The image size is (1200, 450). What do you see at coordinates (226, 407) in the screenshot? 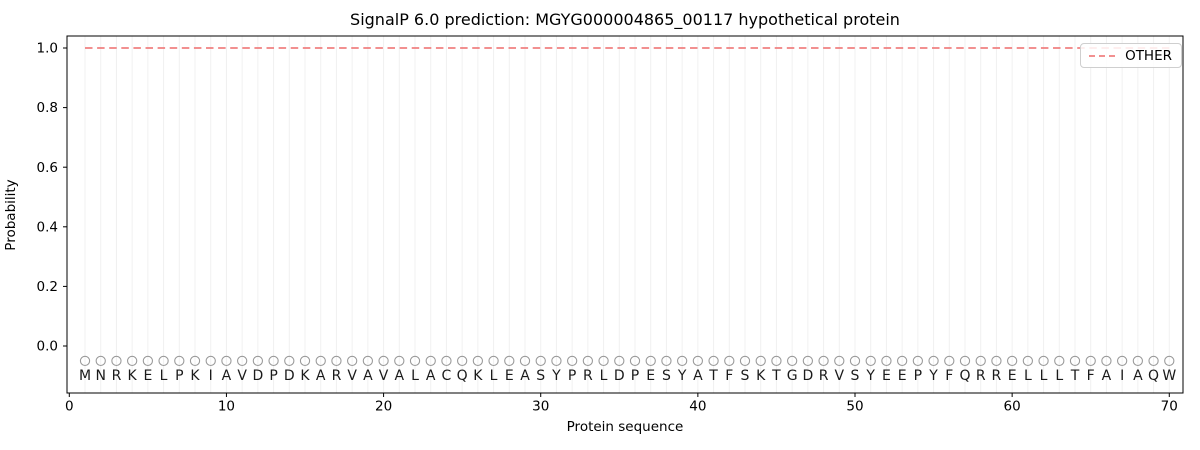
I see `x-tick-label: 10` at bounding box center [226, 407].